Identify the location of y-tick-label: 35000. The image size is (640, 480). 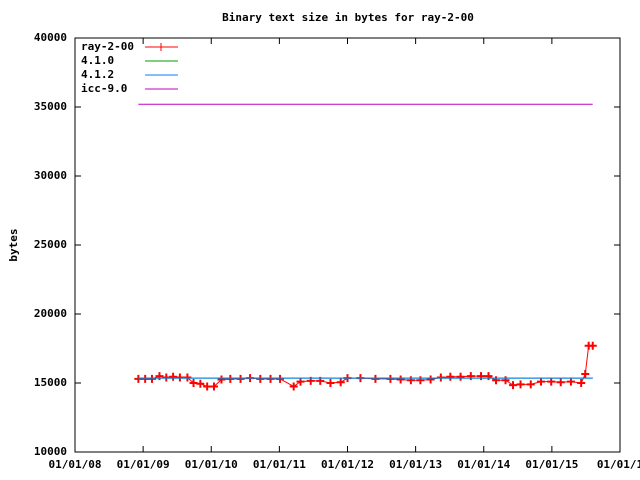
(50, 106).